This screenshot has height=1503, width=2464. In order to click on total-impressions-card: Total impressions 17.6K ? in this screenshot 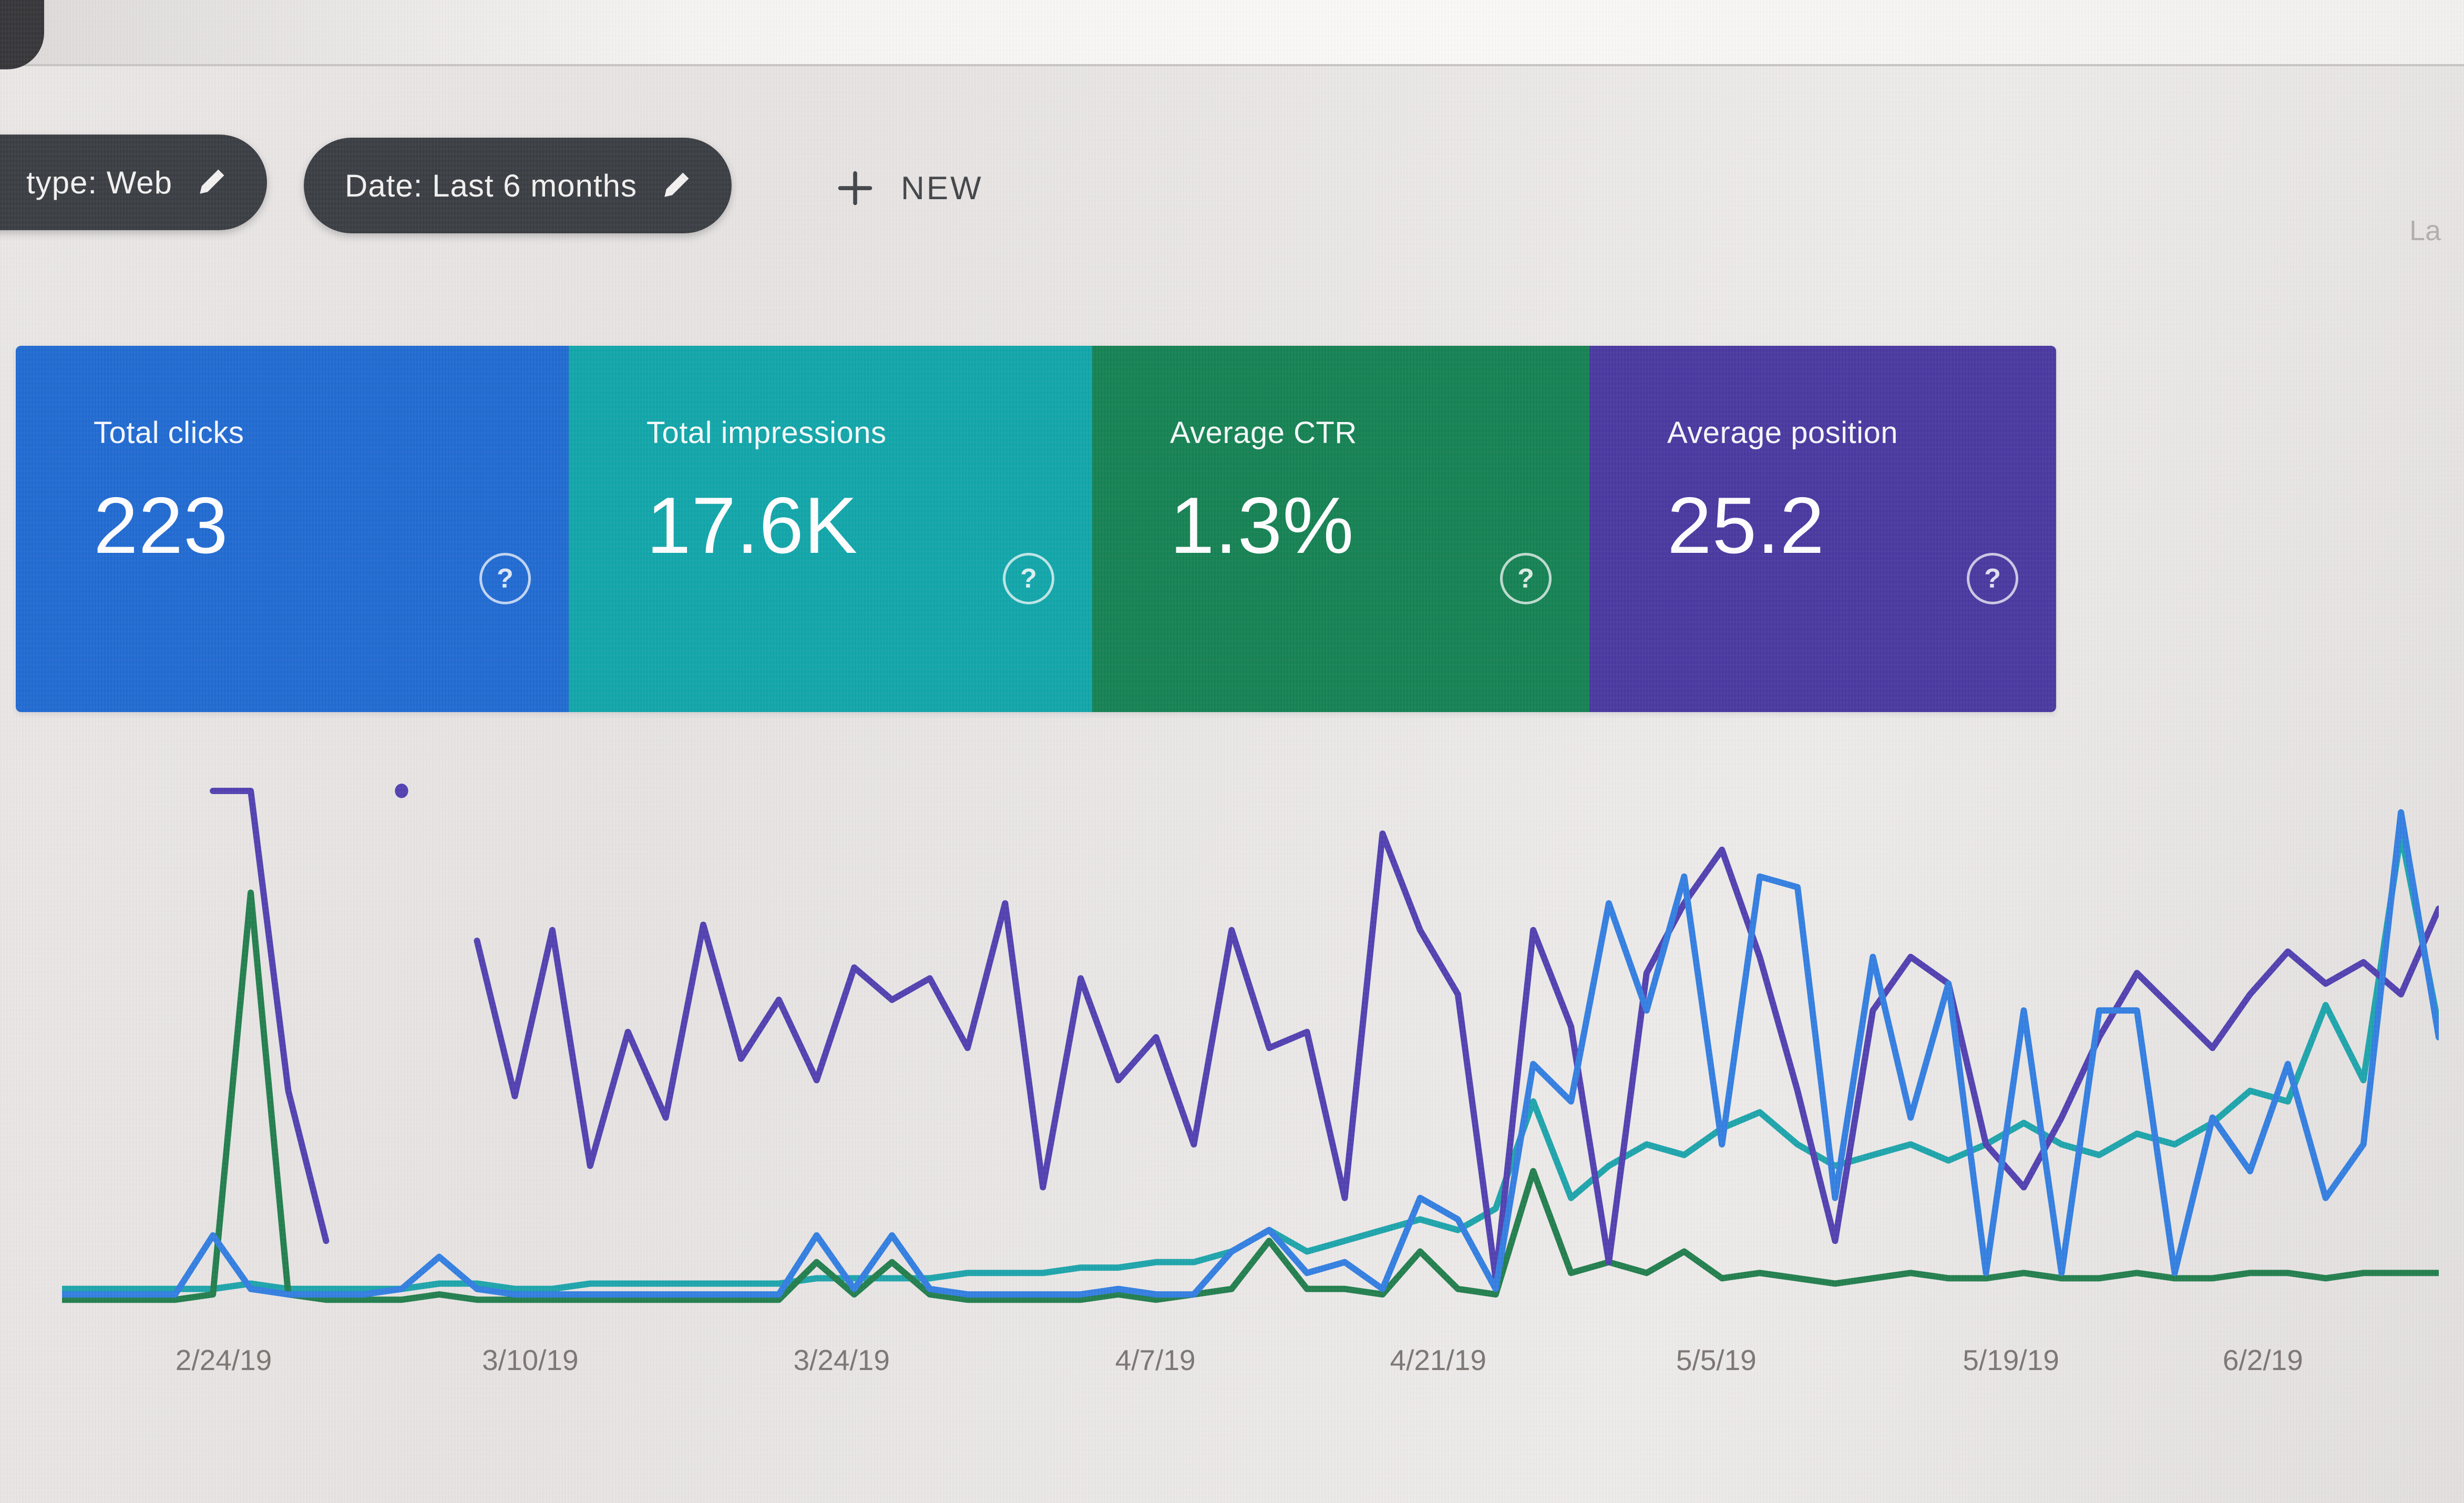, I will do `click(831, 529)`.